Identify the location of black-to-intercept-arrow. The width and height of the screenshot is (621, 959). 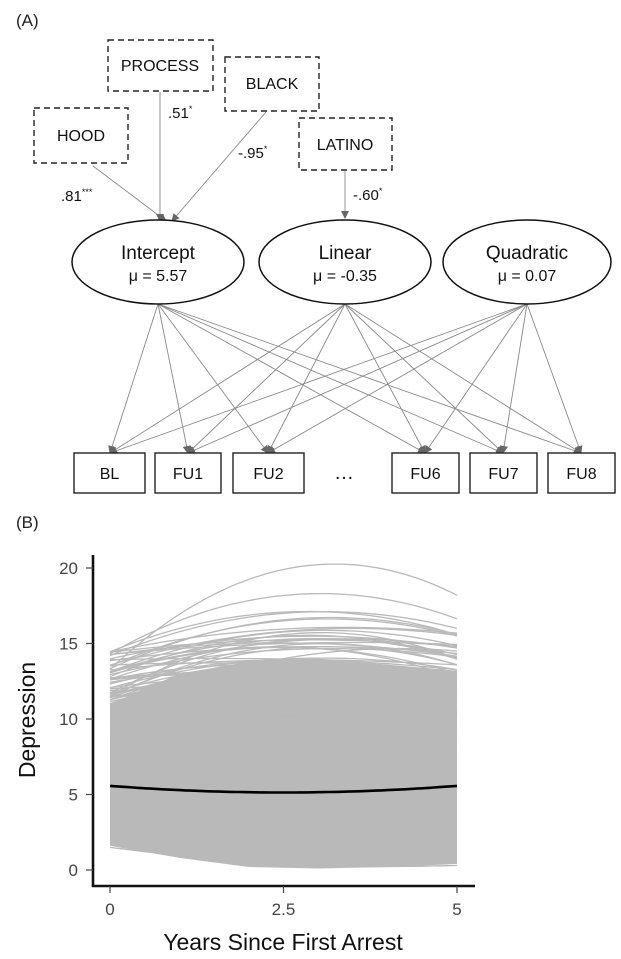
(219, 166).